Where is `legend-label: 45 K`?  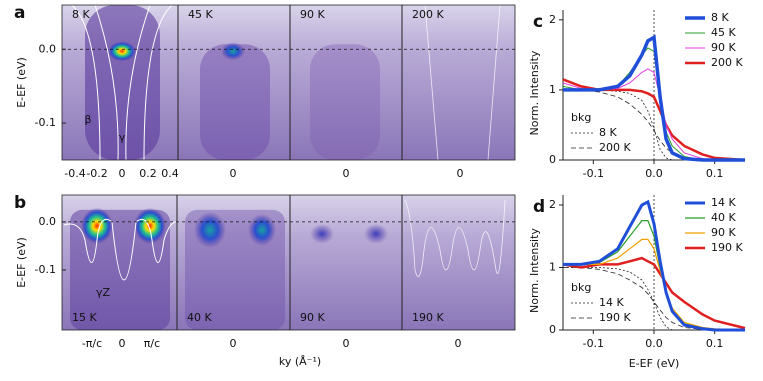 legend-label: 45 K is located at coordinates (723, 32).